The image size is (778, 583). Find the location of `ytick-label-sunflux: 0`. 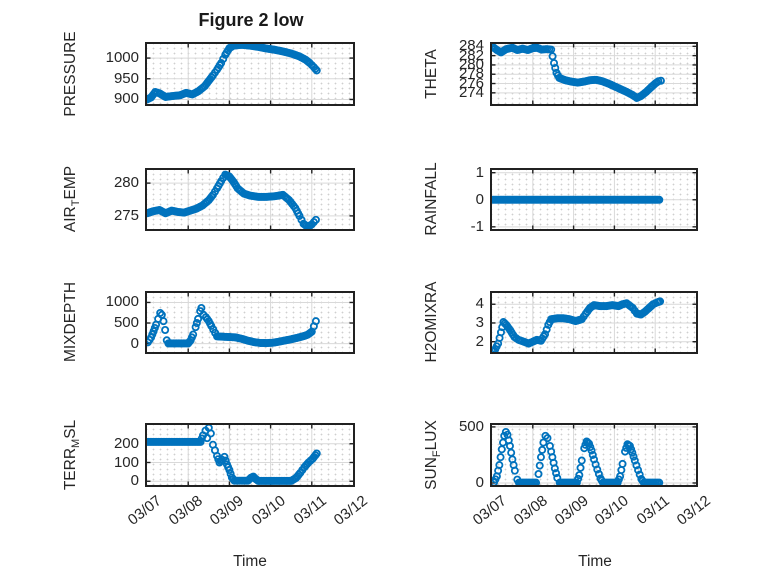

ytick-label-sunflux: 0 is located at coordinates (479, 482).